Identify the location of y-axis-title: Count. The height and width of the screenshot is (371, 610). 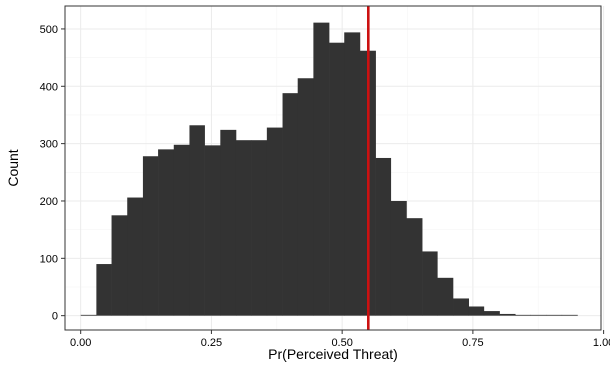
(13, 167).